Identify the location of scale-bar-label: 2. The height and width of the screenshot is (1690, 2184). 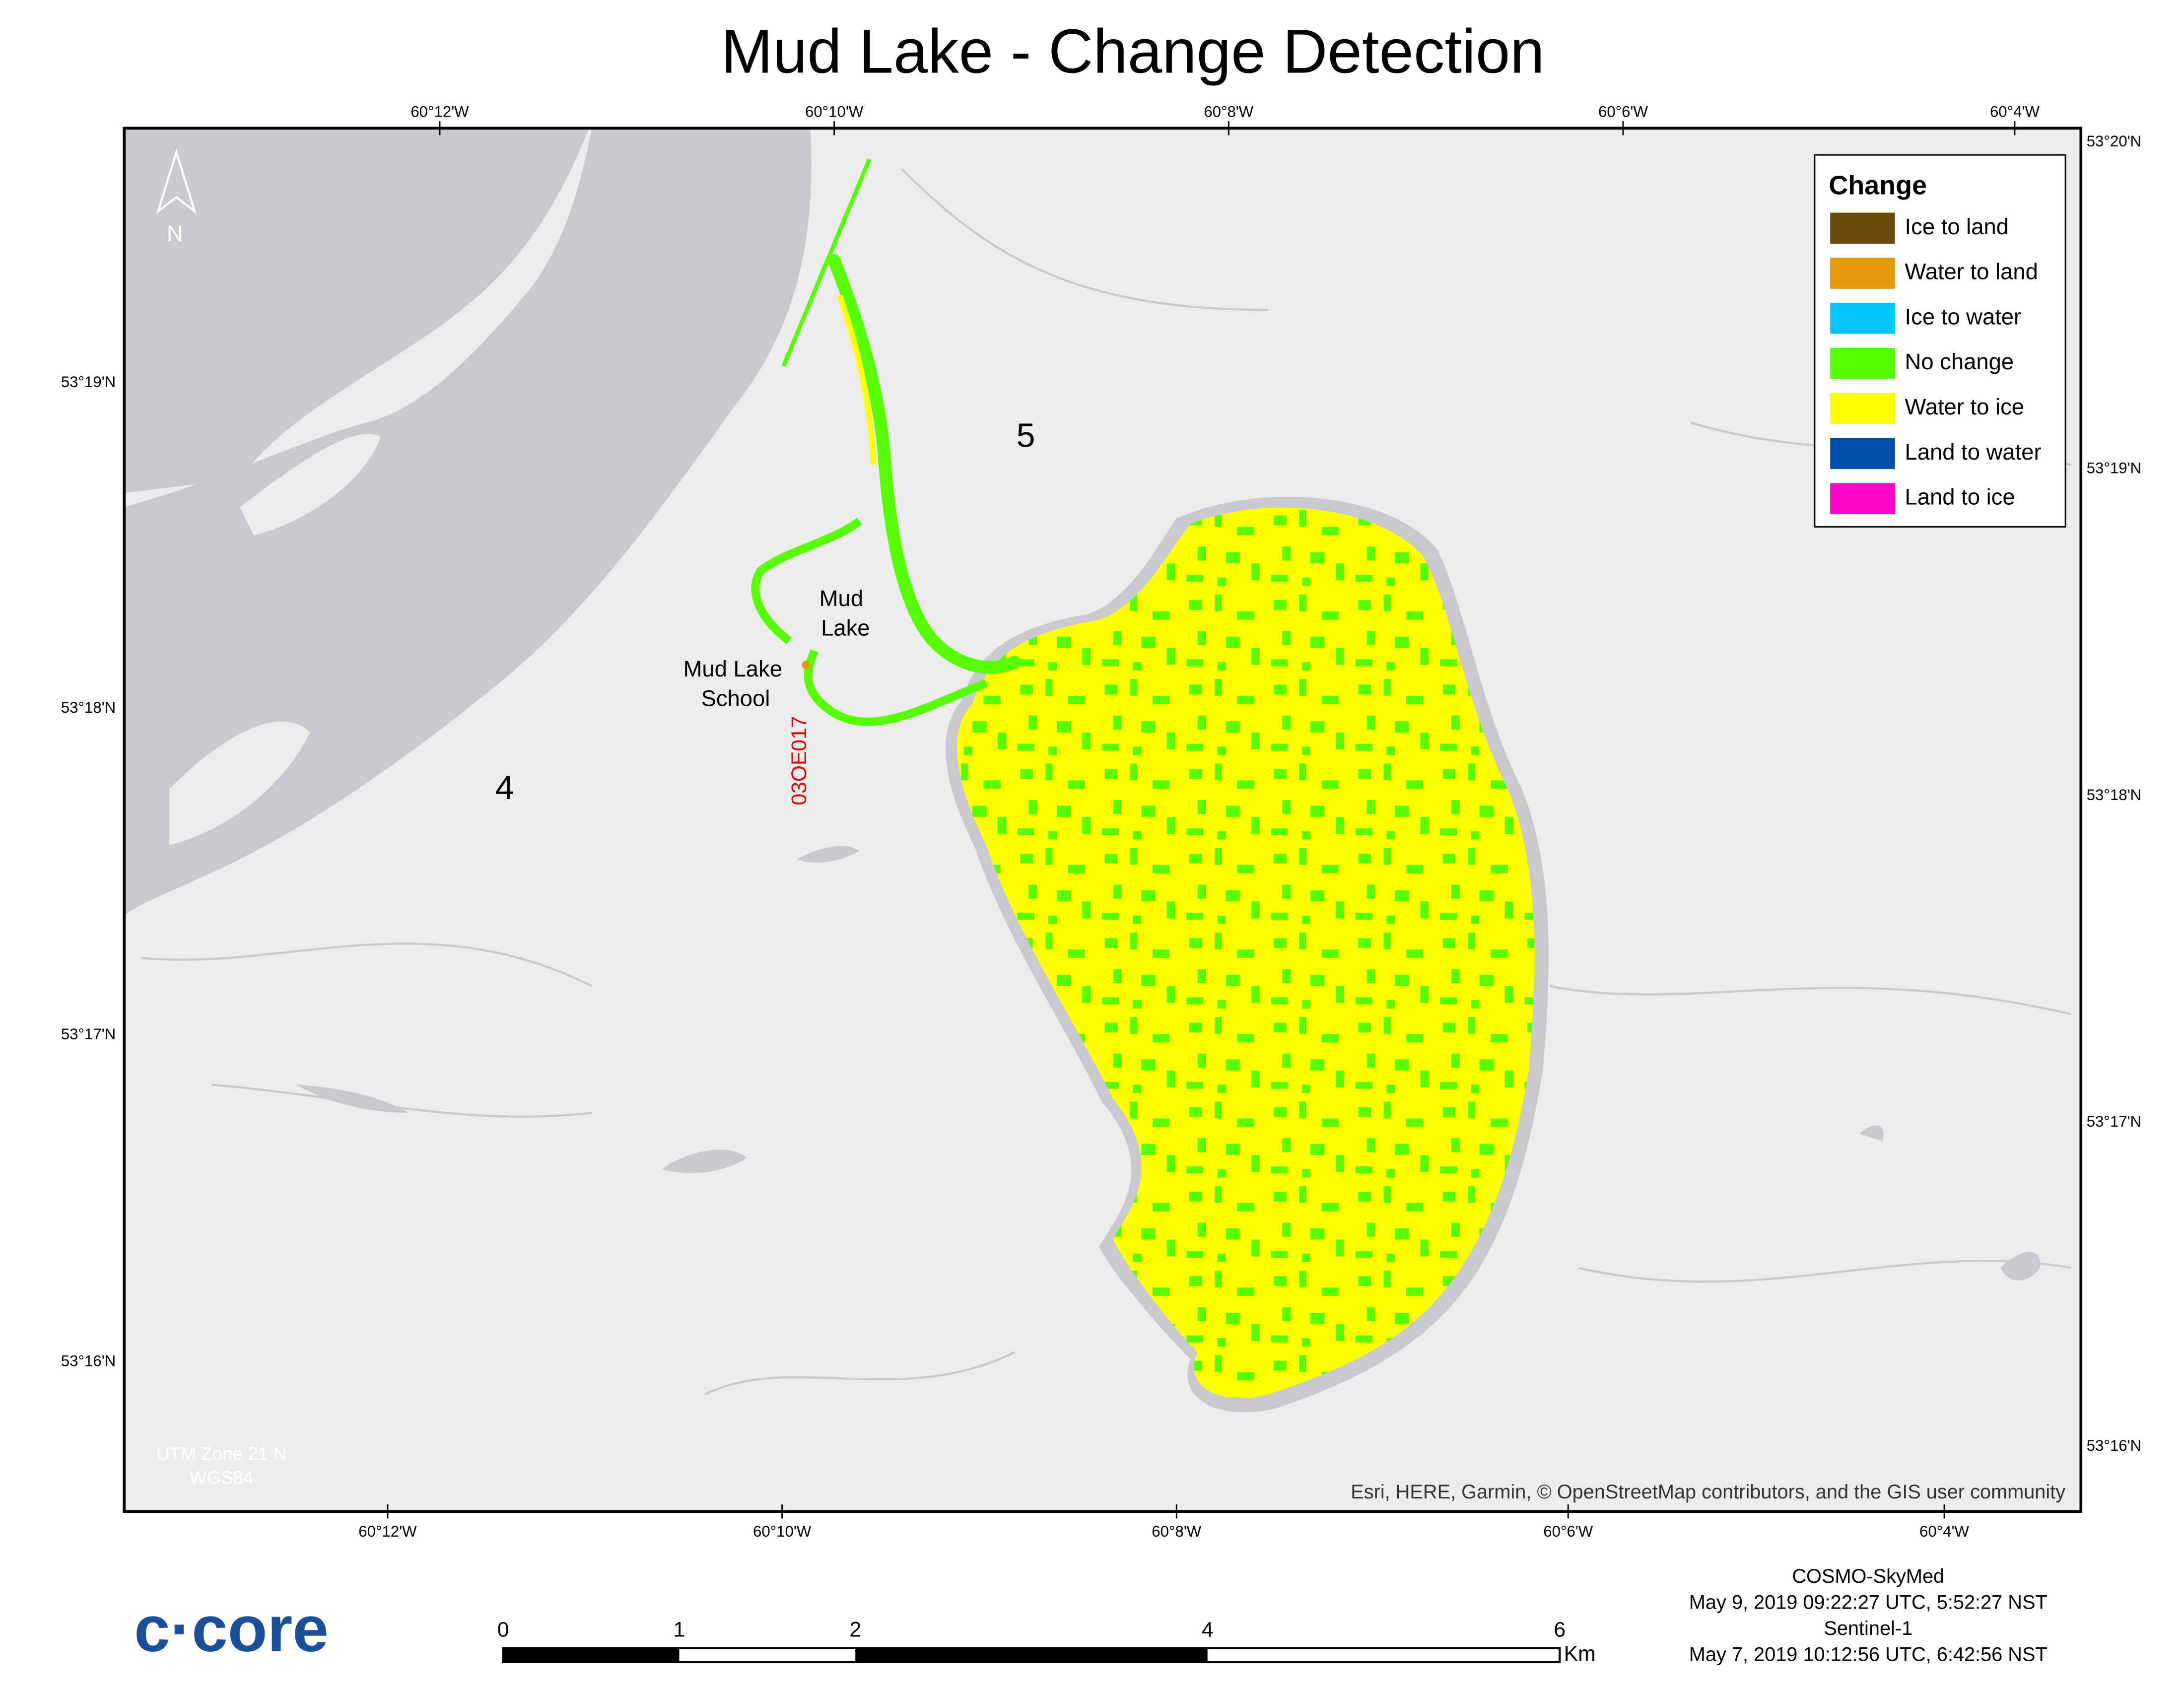
(855, 1630).